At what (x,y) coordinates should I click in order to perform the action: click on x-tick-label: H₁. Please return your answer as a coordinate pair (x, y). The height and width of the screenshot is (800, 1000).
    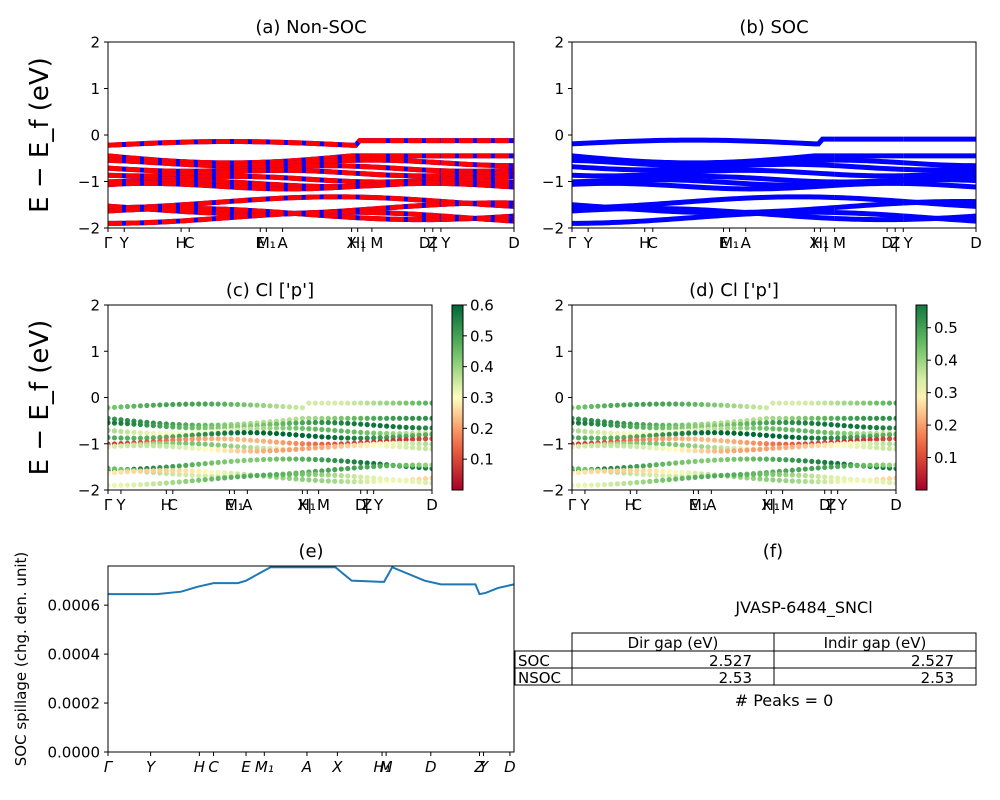
    Looking at the image, I should click on (381, 767).